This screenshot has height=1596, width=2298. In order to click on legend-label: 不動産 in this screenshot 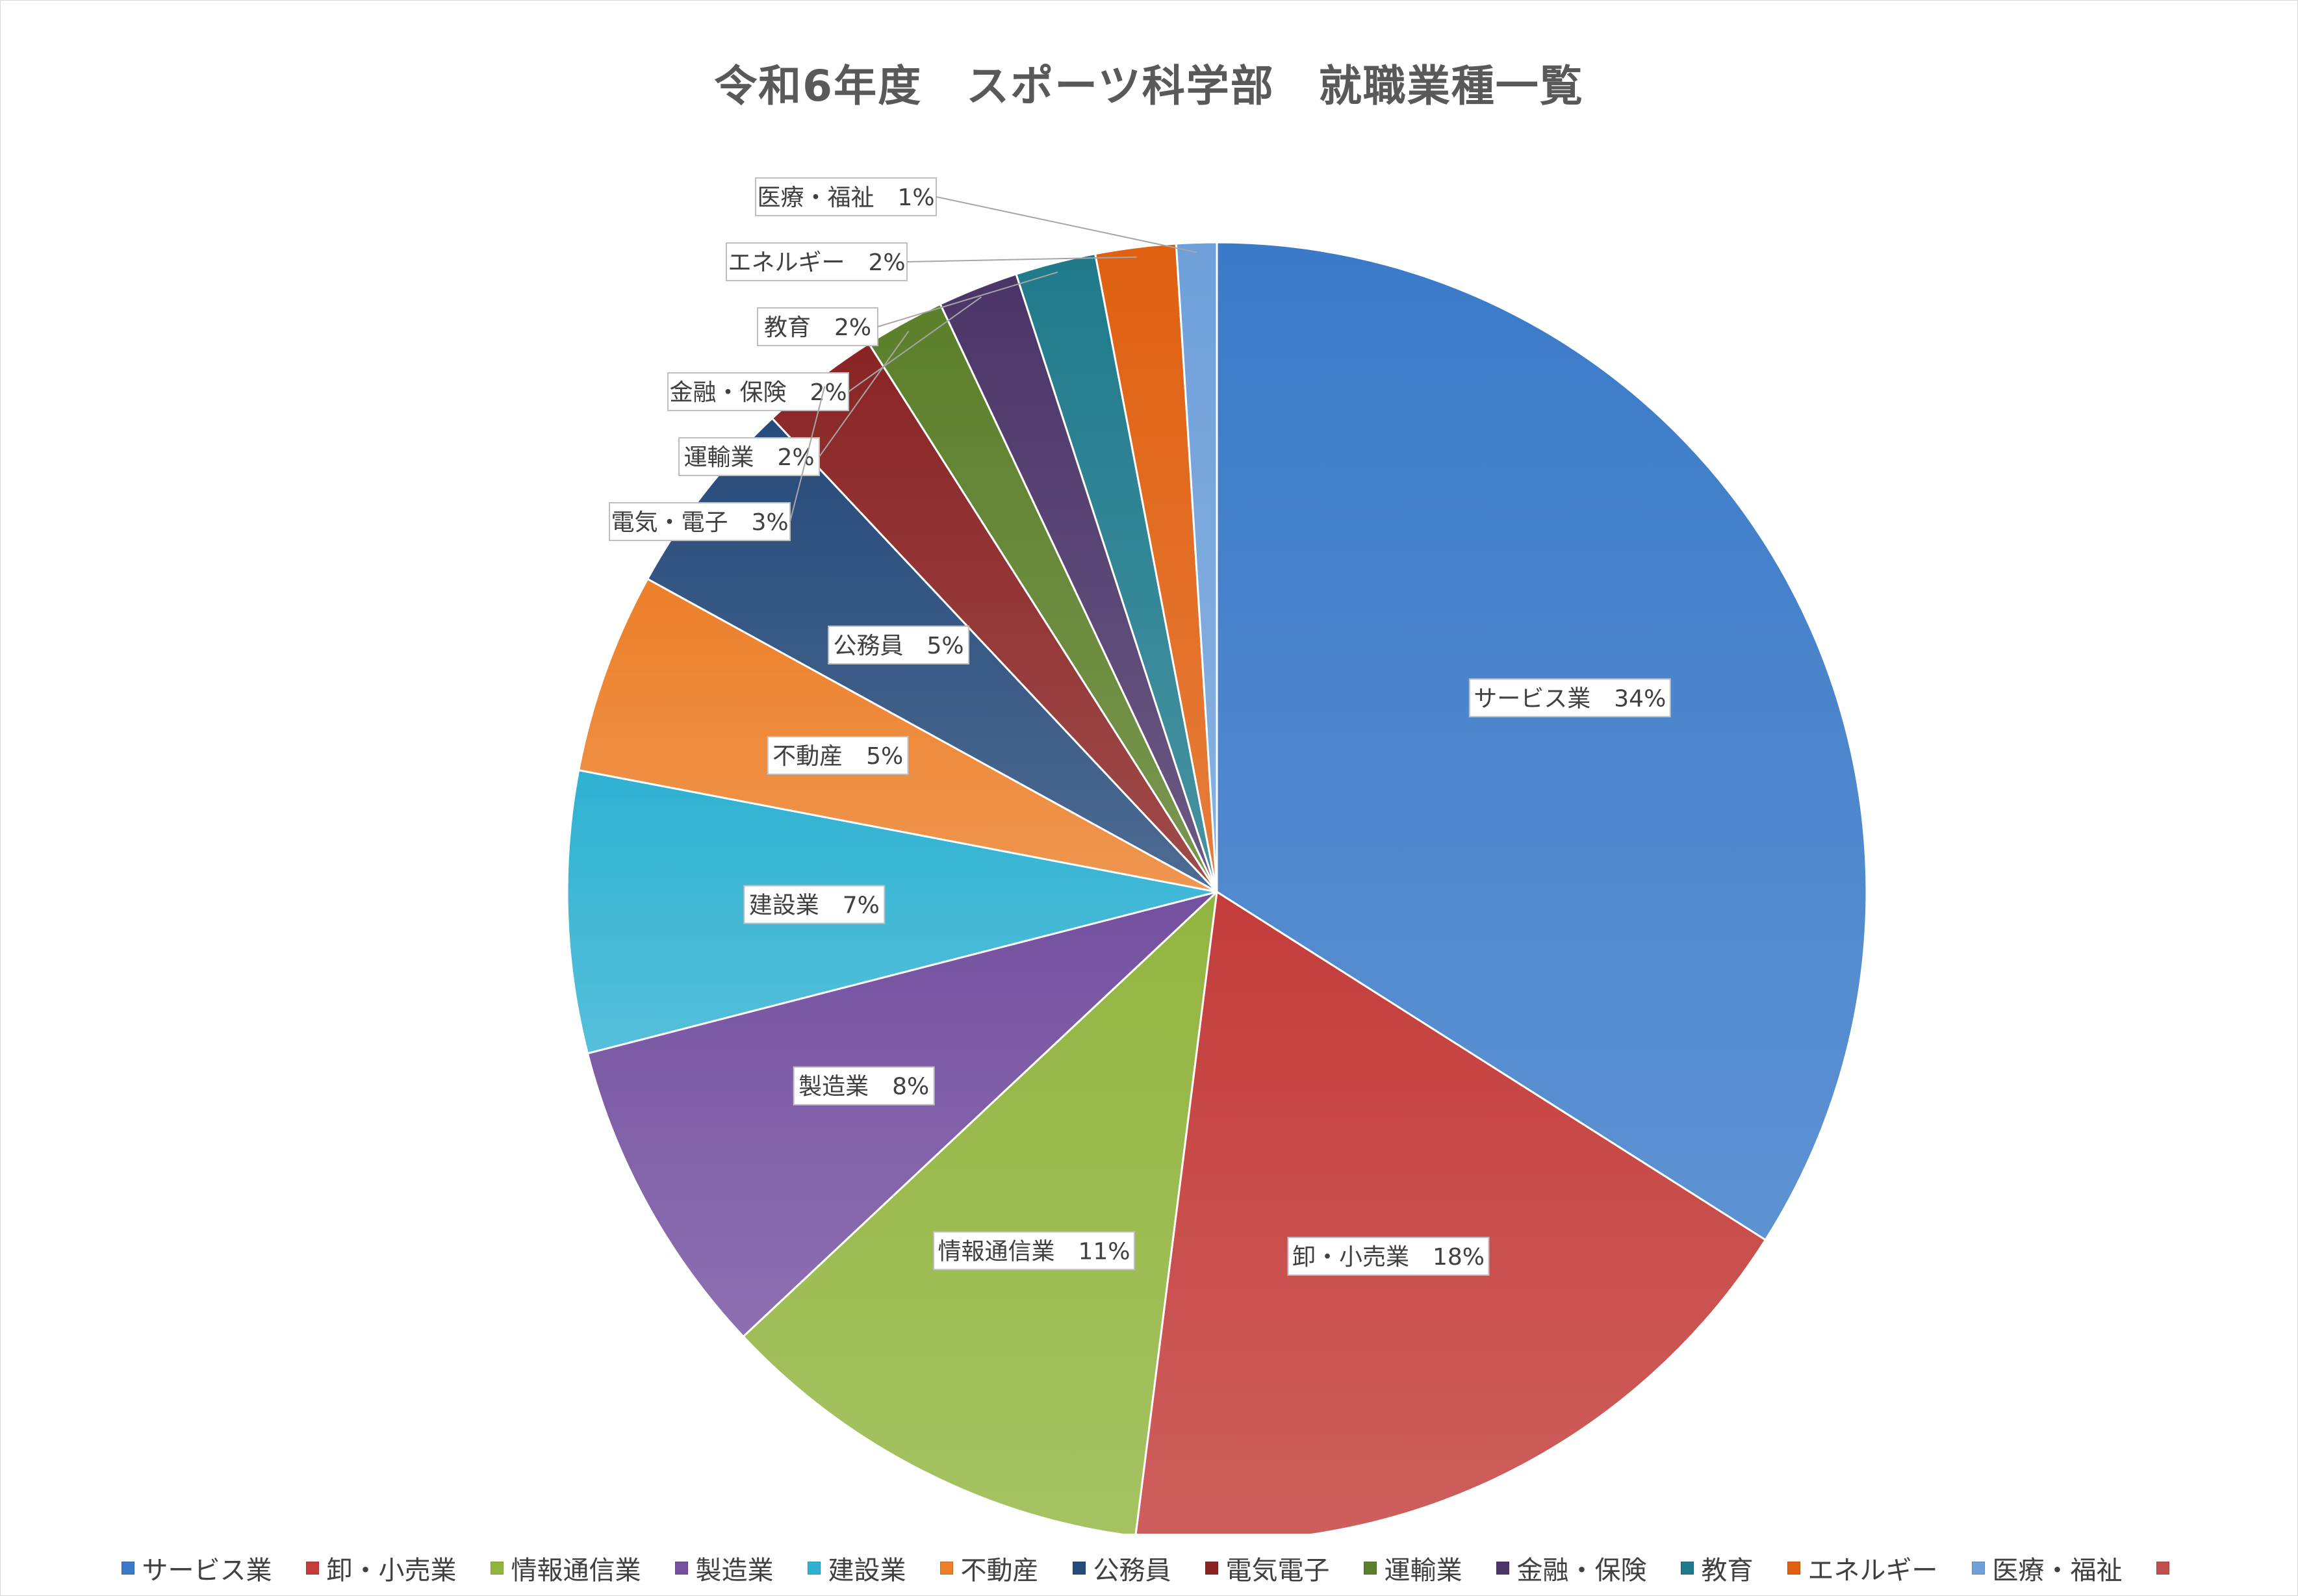, I will do `click(1000, 1571)`.